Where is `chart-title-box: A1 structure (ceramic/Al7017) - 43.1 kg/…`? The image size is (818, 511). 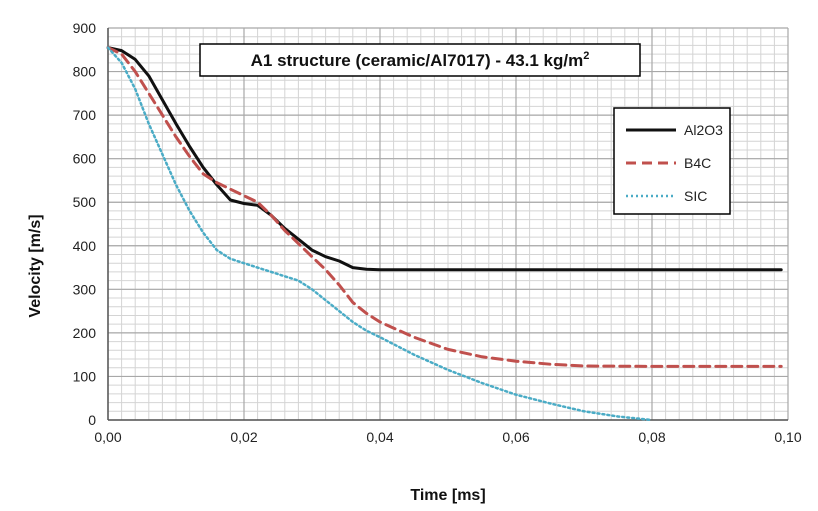
chart-title-box: A1 structure (ceramic/Al7017) - 43.1 kg/… is located at coordinates (420, 60).